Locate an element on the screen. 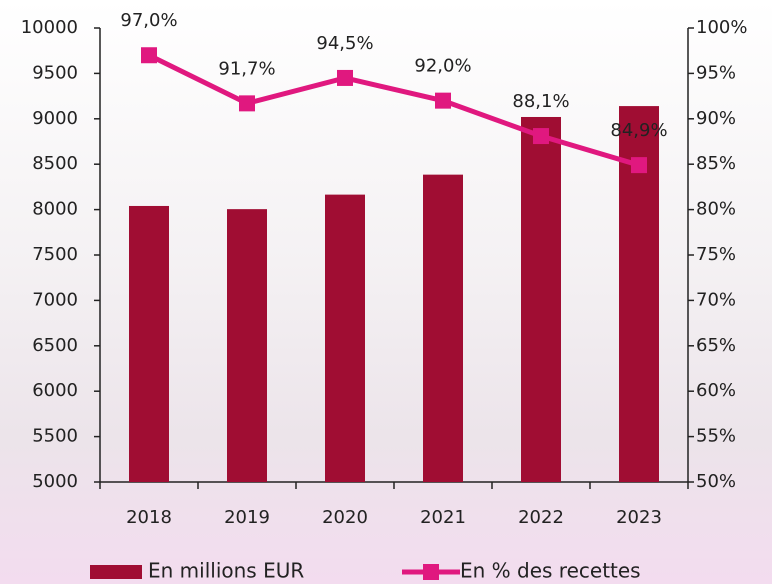 The width and height of the screenshot is (772, 584). y2-tick-label: 50% is located at coordinates (716, 481).